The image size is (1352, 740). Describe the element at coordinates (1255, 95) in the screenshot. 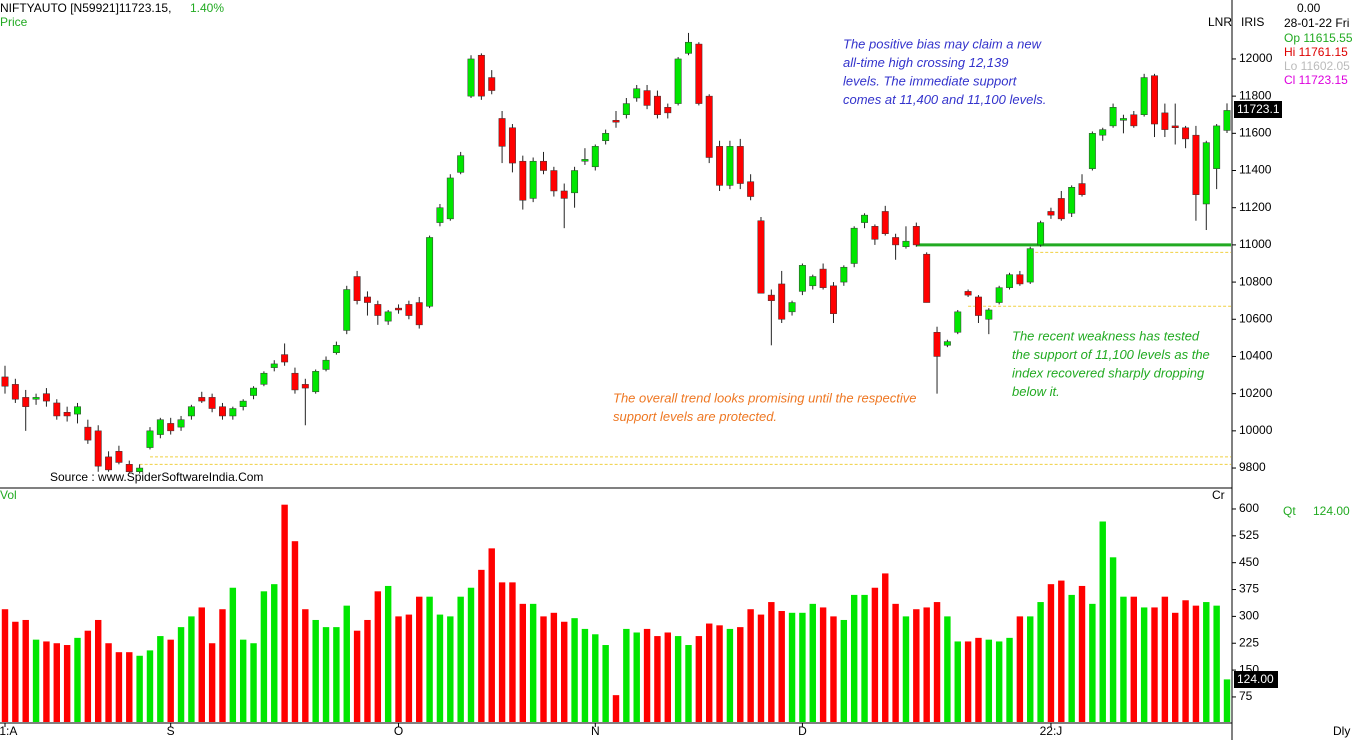

I see `y-tick-label: 11800` at that location.